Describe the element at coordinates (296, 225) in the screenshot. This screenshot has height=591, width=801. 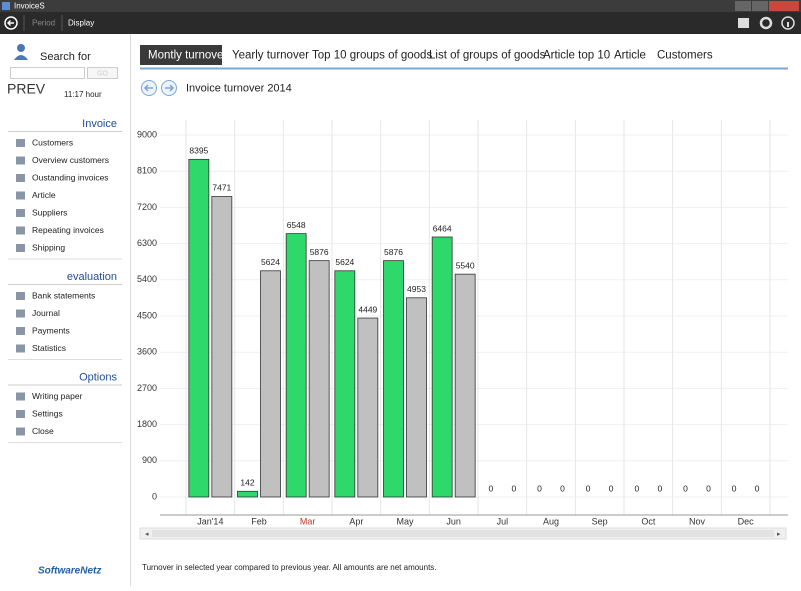
I see `value-label: 6548` at that location.